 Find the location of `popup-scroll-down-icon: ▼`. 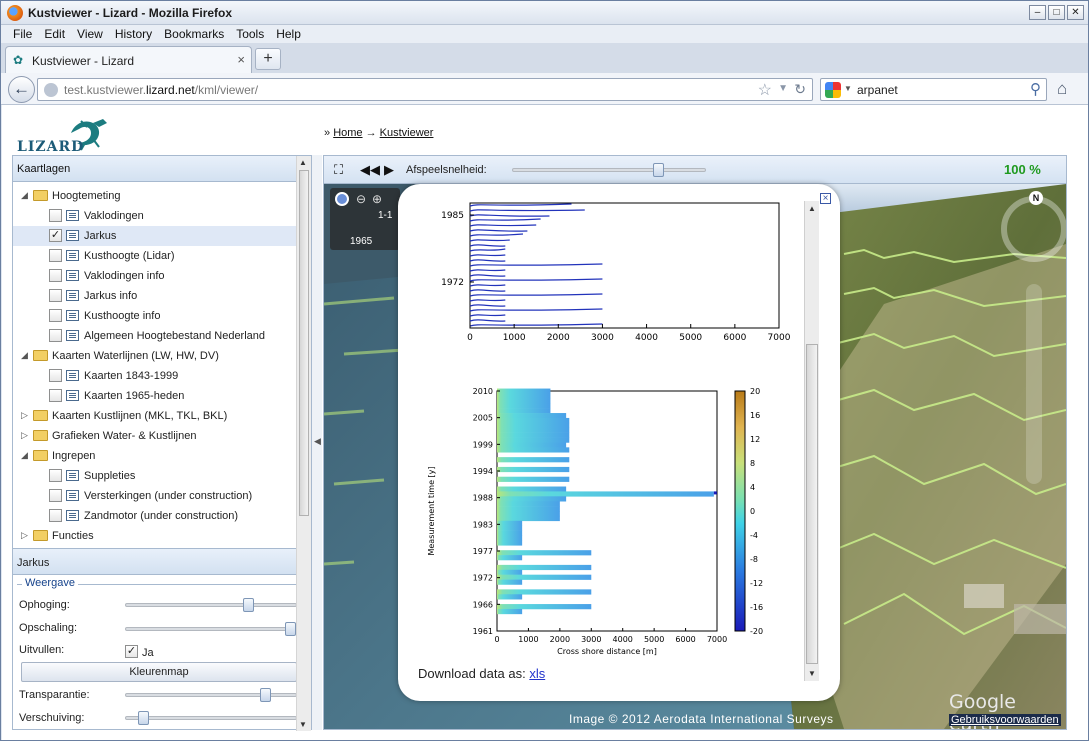

popup-scroll-down-icon: ▼ is located at coordinates (812, 673).